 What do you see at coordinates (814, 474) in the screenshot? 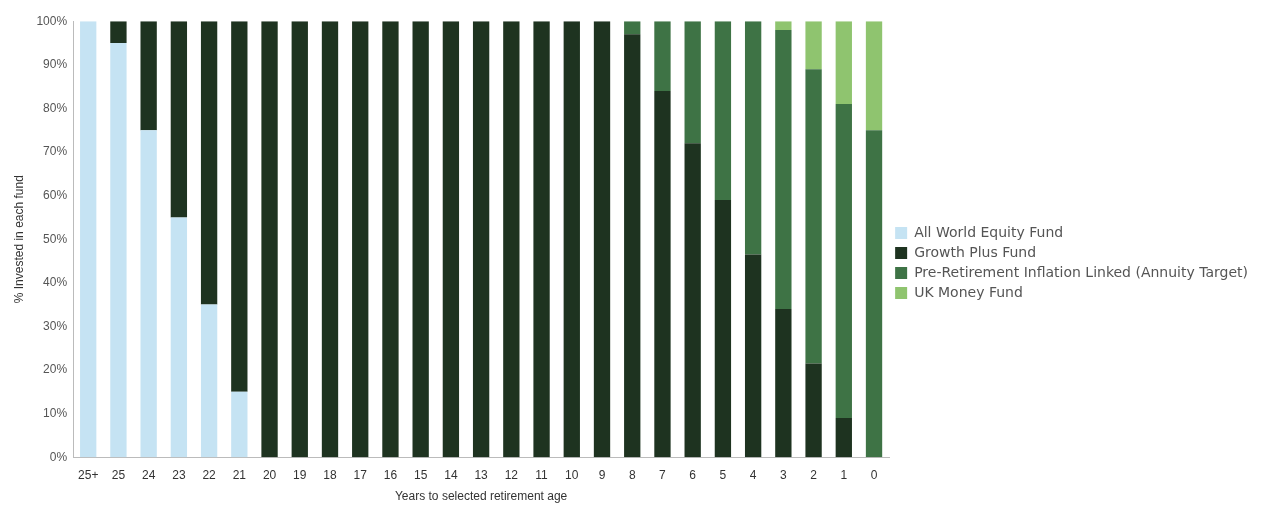
I see `x-tick-label: 2` at bounding box center [814, 474].